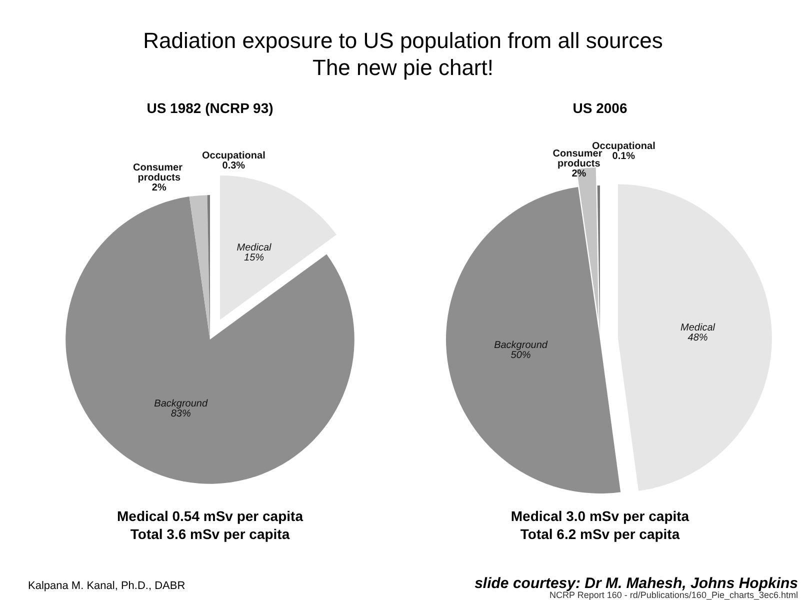 The width and height of the screenshot is (806, 600). What do you see at coordinates (107, 586) in the screenshot?
I see `text: Kalpana M. Kanal, Ph.D., DABR` at bounding box center [107, 586].